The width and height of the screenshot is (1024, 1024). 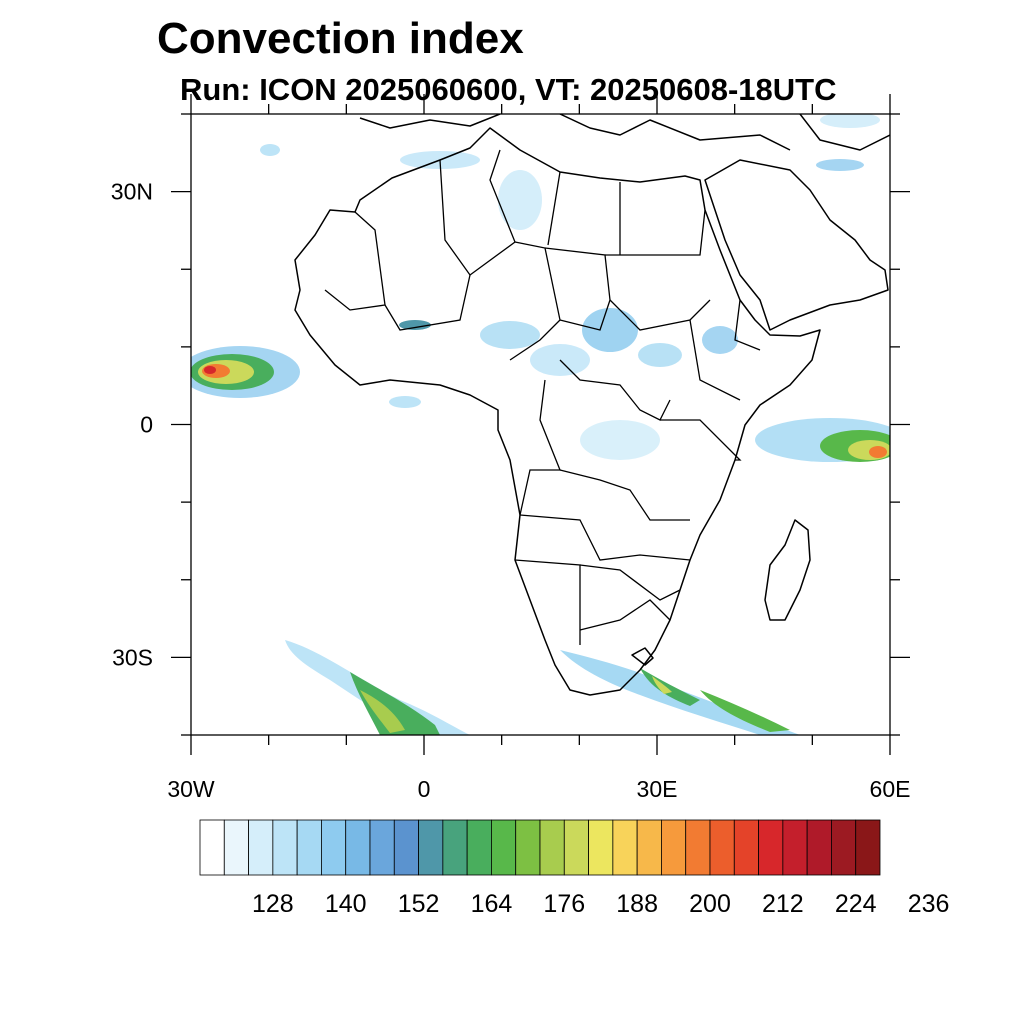 What do you see at coordinates (710, 904) in the screenshot?
I see `colorbar-label: 200` at bounding box center [710, 904].